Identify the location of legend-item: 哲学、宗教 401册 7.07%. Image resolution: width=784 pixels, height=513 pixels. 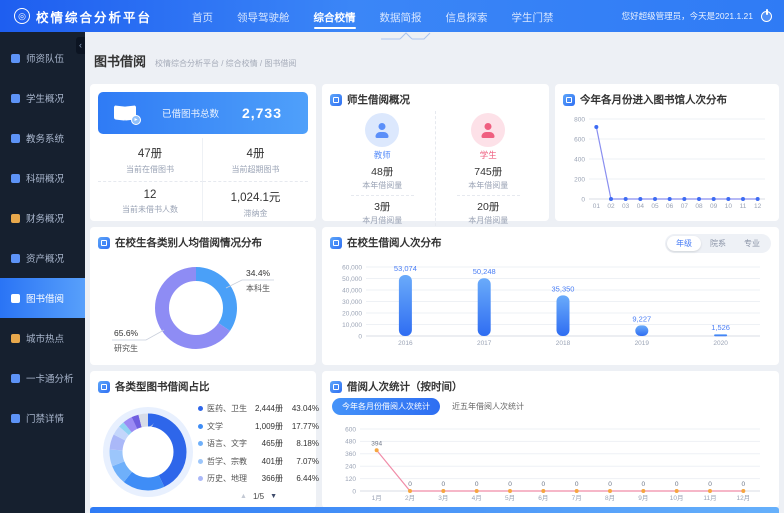
(258, 462).